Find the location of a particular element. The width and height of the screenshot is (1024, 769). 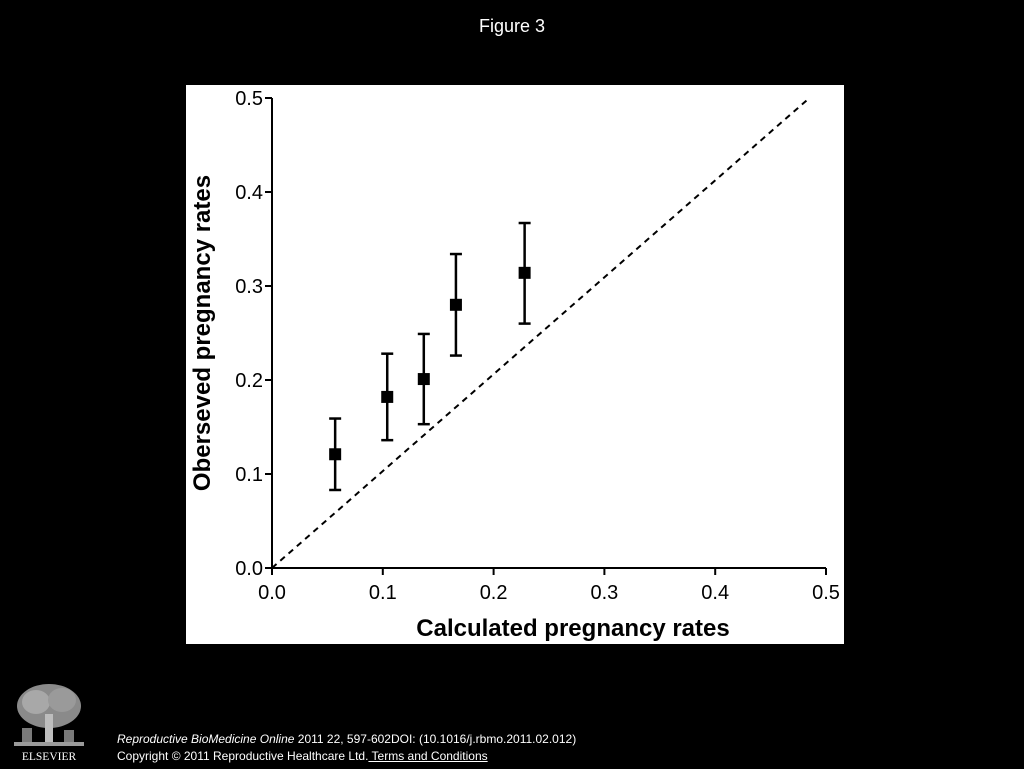

x-tick-label: 0.0 is located at coordinates (272, 593).